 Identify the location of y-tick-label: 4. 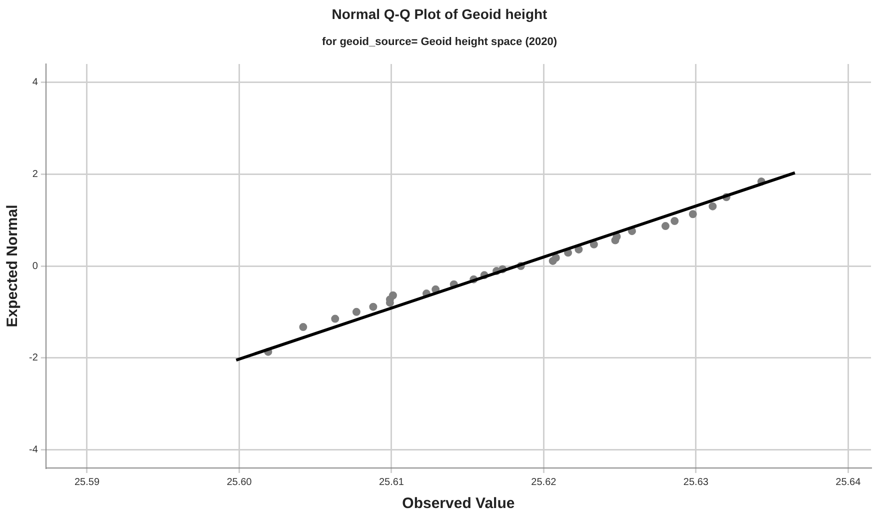
(35, 82).